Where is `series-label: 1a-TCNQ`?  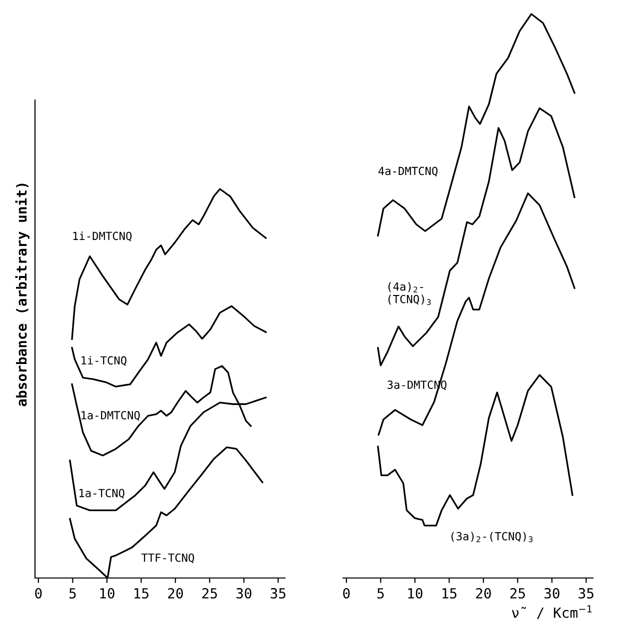
series-label: 1a-TCNQ is located at coordinates (101, 493).